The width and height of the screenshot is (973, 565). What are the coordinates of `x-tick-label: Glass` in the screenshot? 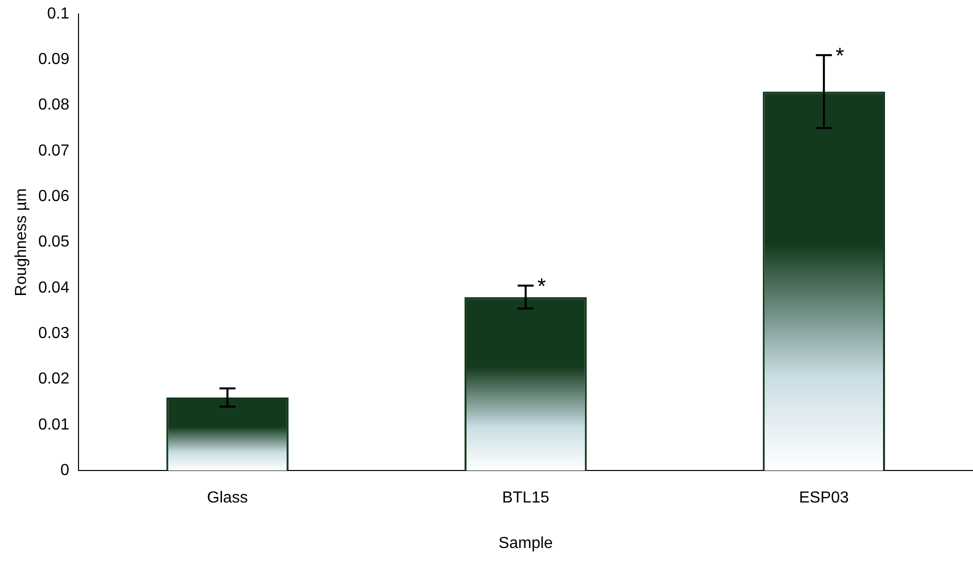 It's located at (227, 498).